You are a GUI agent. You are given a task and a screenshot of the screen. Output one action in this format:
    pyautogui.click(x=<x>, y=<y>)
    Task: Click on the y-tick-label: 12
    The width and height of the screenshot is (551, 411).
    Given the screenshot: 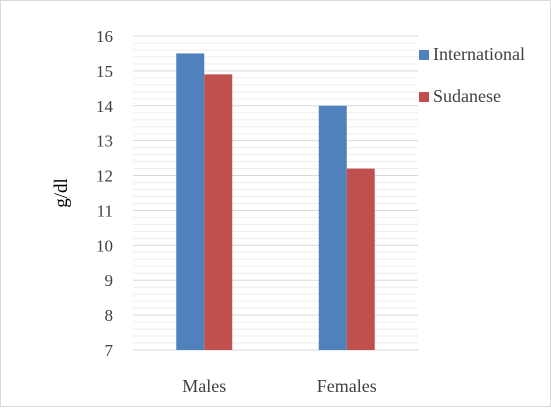 What is the action you would take?
    pyautogui.click(x=104, y=176)
    